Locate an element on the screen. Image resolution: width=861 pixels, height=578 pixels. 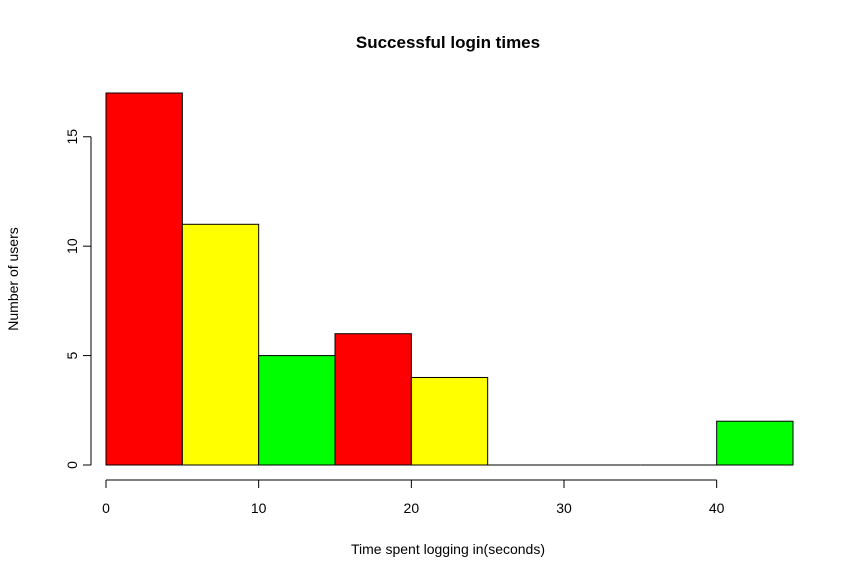
x-tick-label-20: 20 is located at coordinates (412, 508).